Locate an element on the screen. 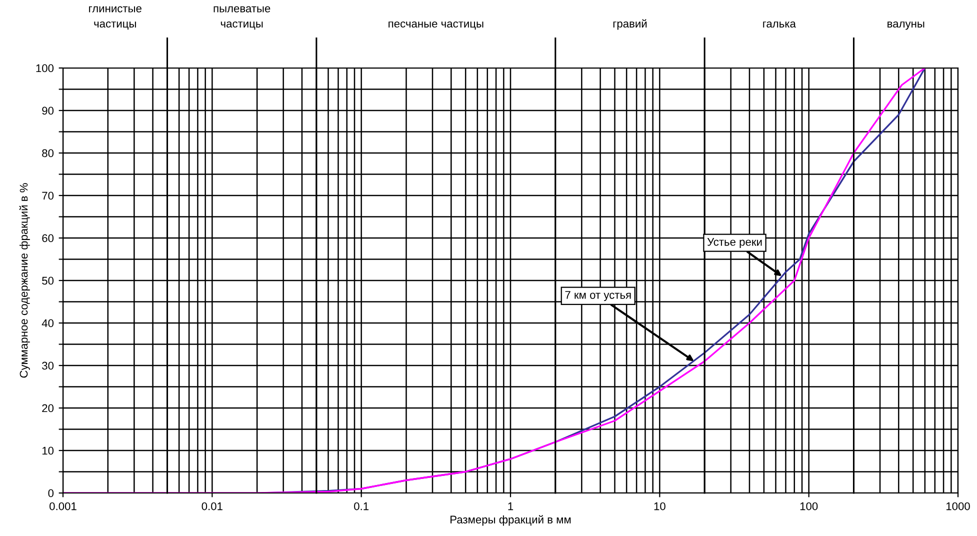 This screenshot has height=536, width=977. y-tick-label: 10 is located at coordinates (48, 450).